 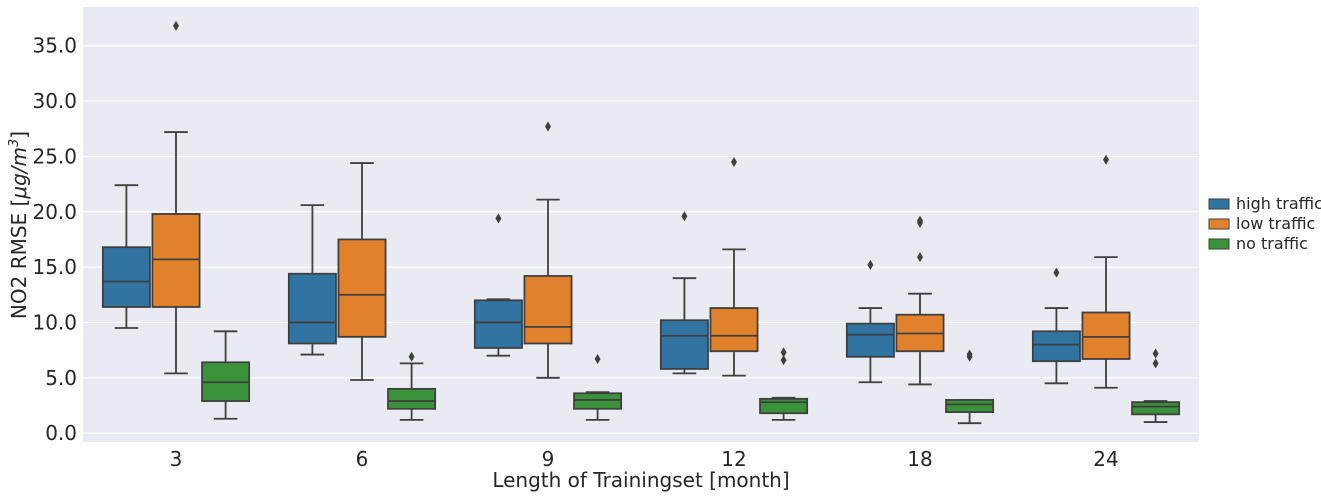 I want to click on x-tick-label: 9, so click(x=548, y=459).